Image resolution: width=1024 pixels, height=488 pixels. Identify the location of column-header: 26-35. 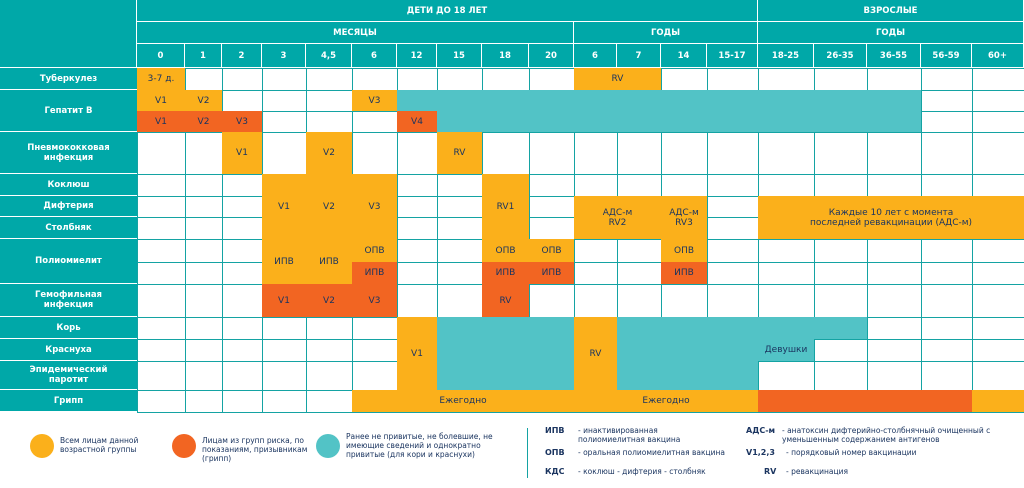
(840, 56).